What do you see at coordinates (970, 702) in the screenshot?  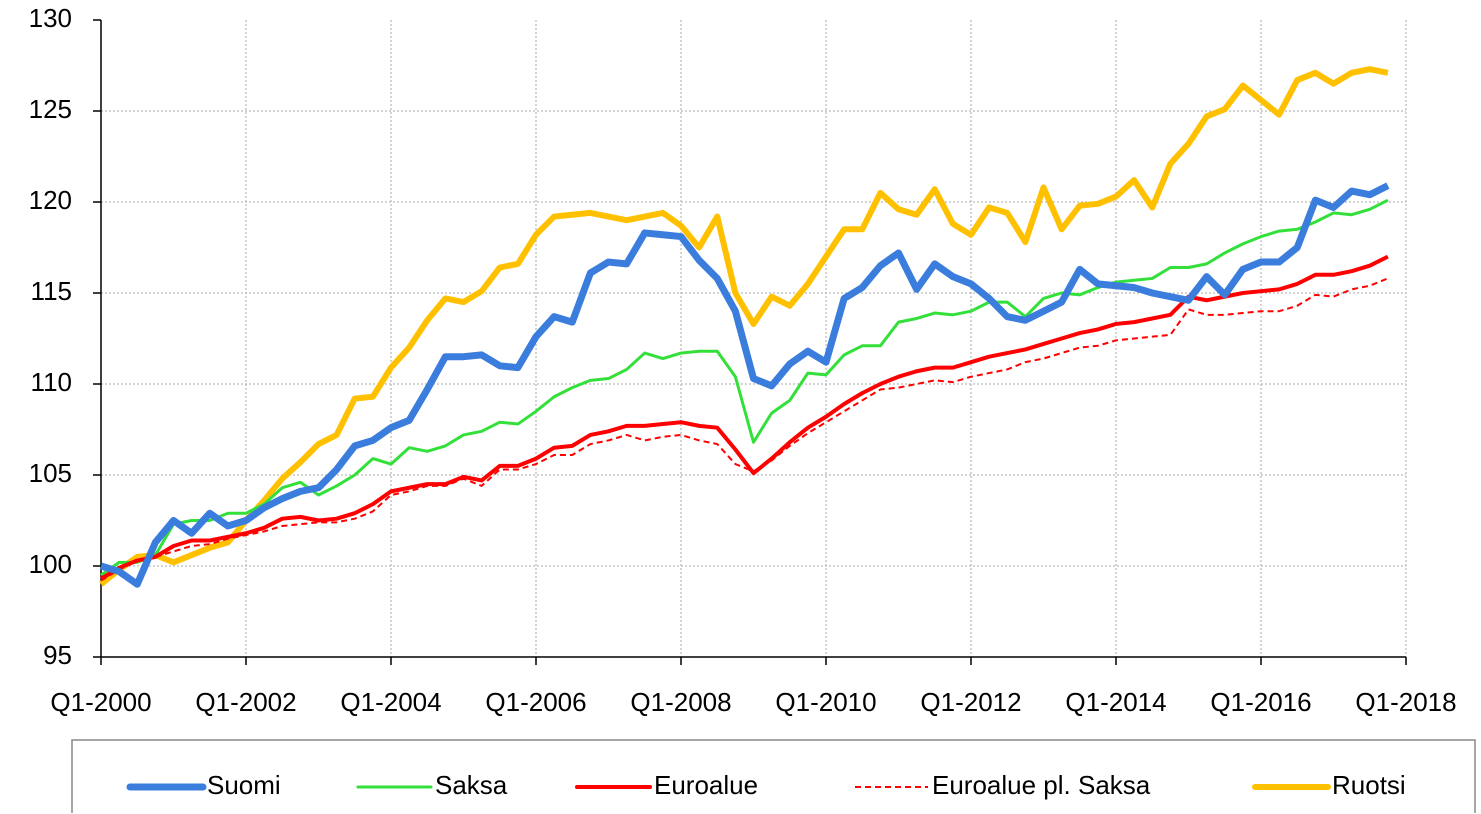 I see `x-tick-label: Q1-2012` at bounding box center [970, 702].